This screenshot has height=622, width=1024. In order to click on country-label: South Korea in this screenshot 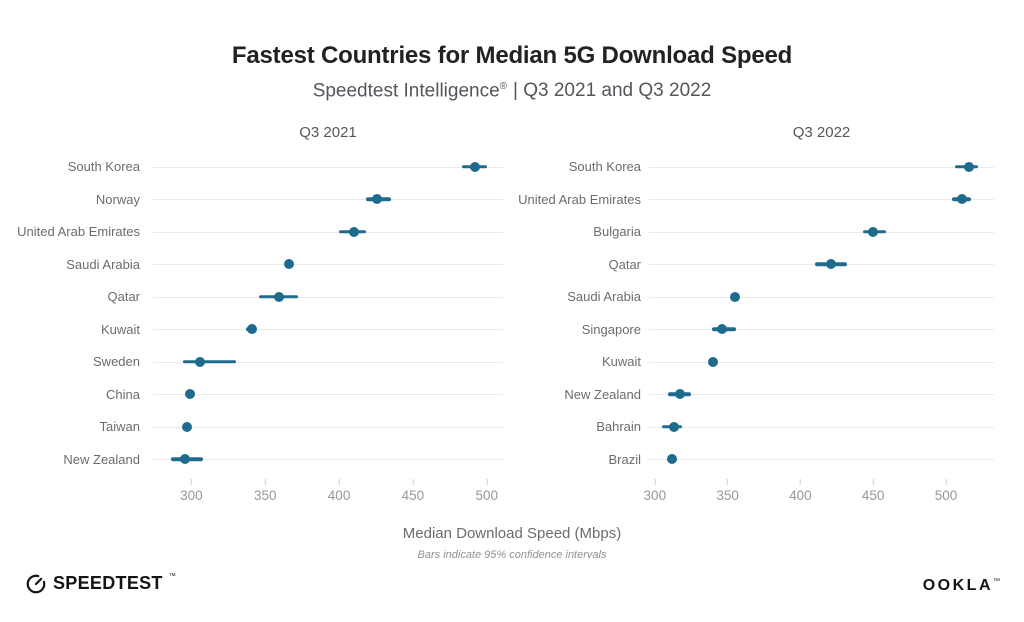, I will do `click(103, 167)`.